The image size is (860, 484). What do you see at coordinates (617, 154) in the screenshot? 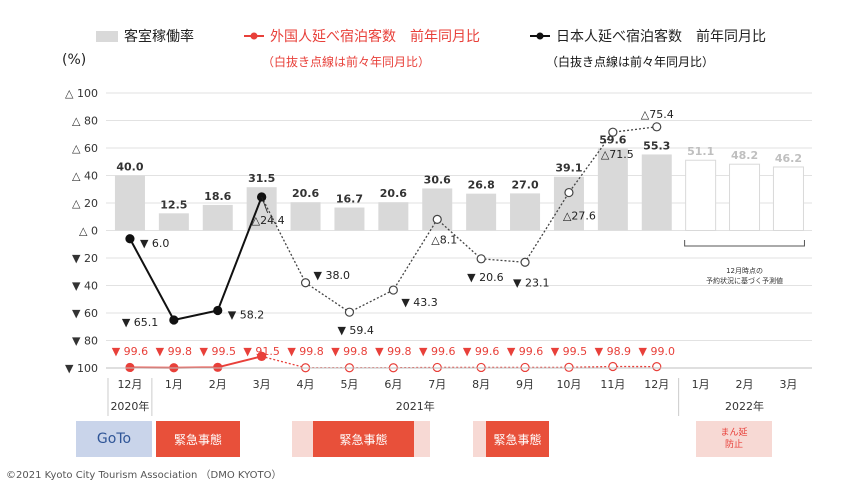
I see `japanese-vs2019-label: △71.5` at bounding box center [617, 154].